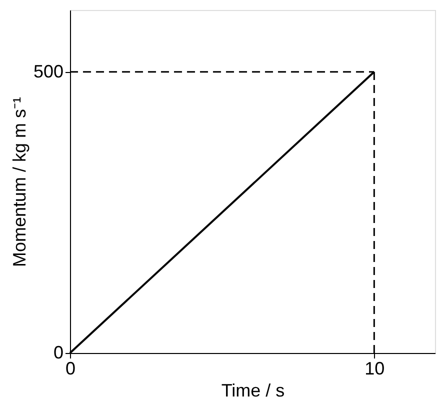 Image resolution: width=445 pixels, height=410 pixels. What do you see at coordinates (374, 368) in the screenshot?
I see `x-tick-label: 10` at bounding box center [374, 368].